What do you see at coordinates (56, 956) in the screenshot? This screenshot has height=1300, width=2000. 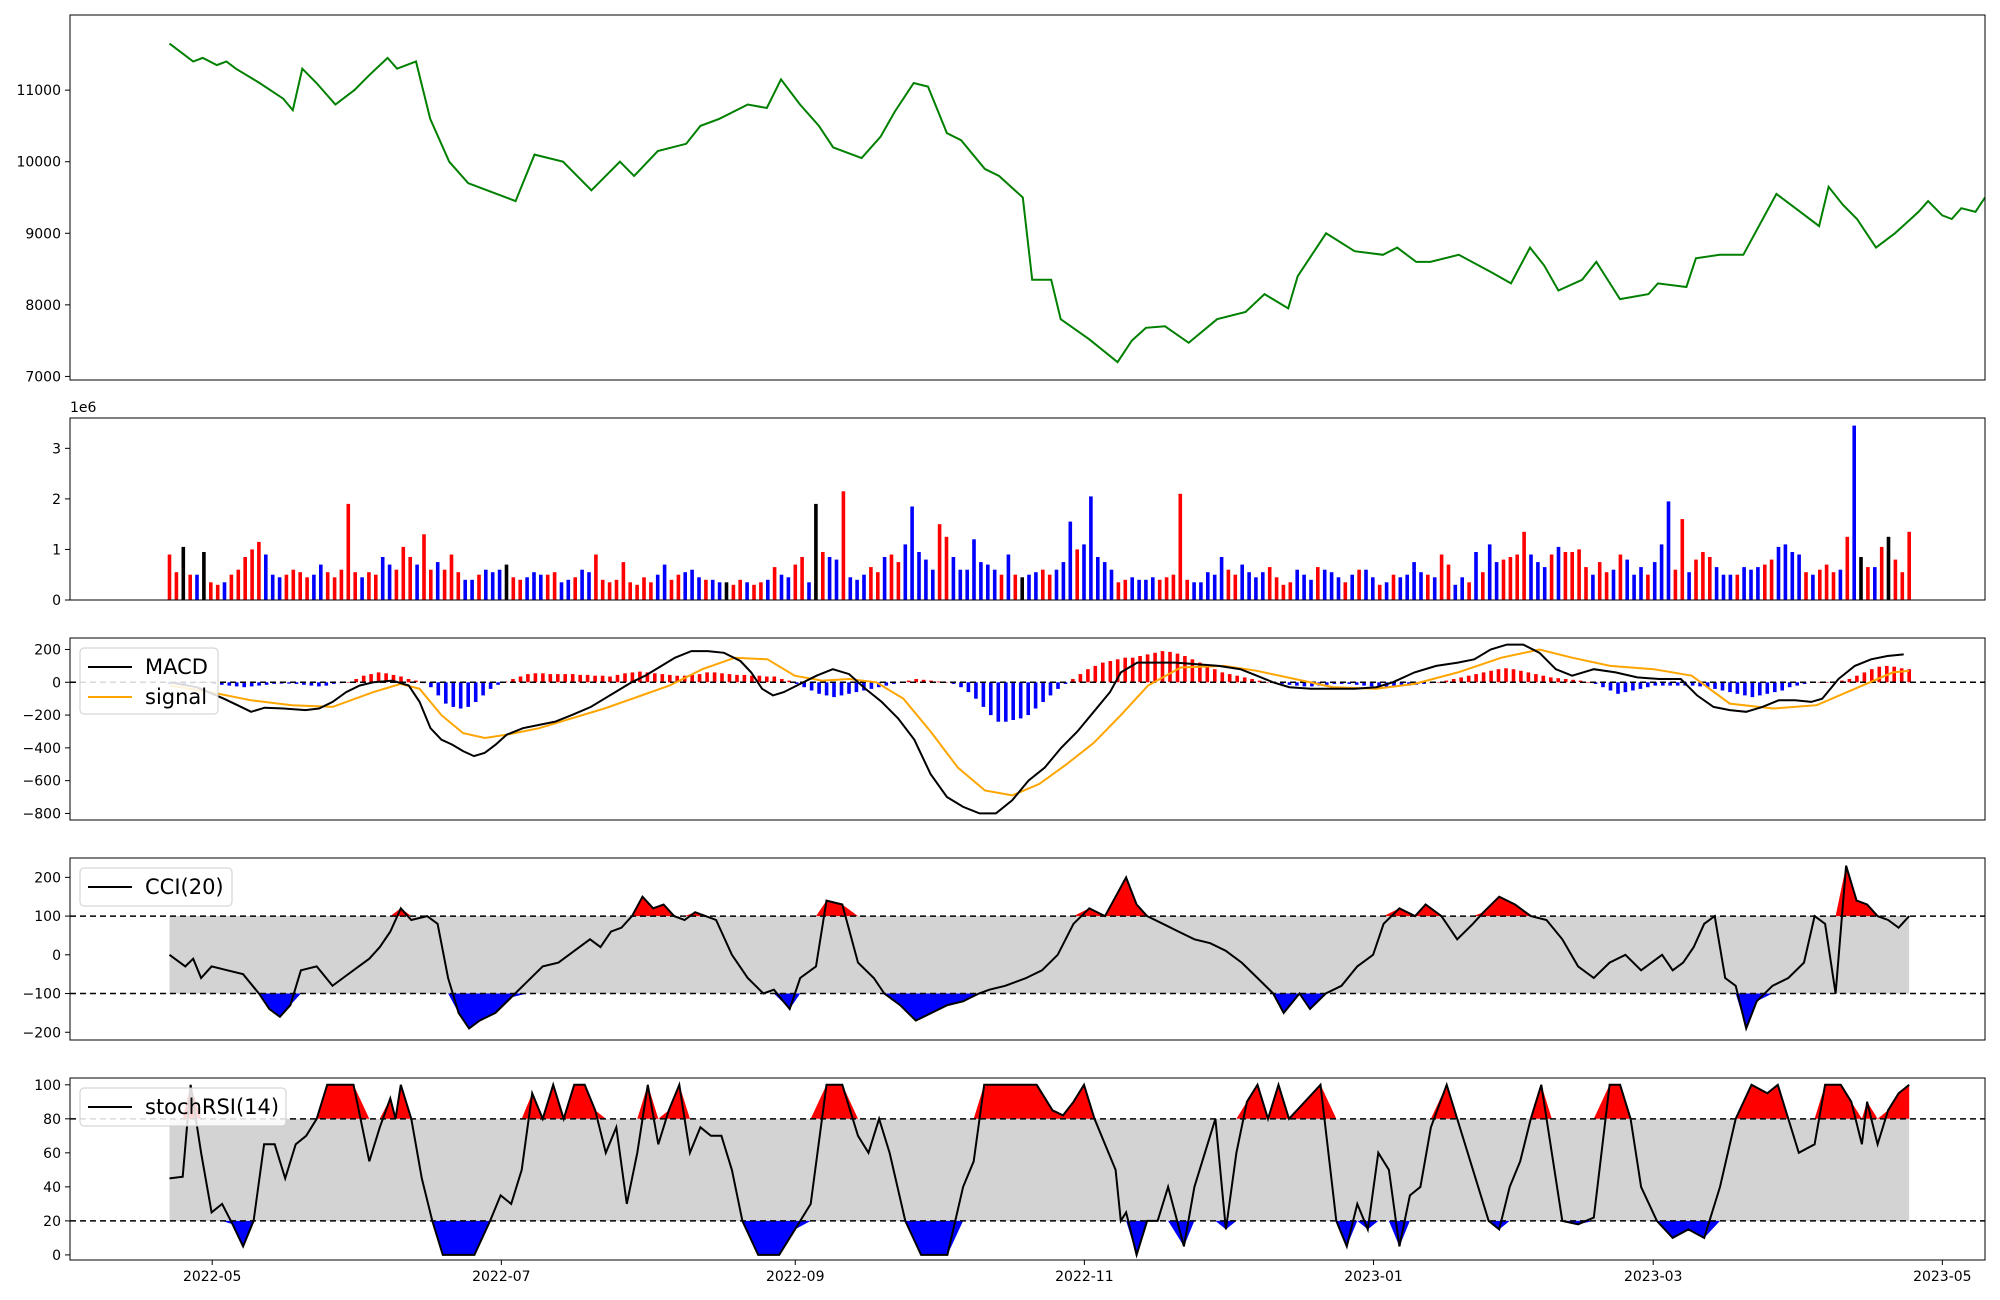 I see `cci-ytick-label: 0` at bounding box center [56, 956].